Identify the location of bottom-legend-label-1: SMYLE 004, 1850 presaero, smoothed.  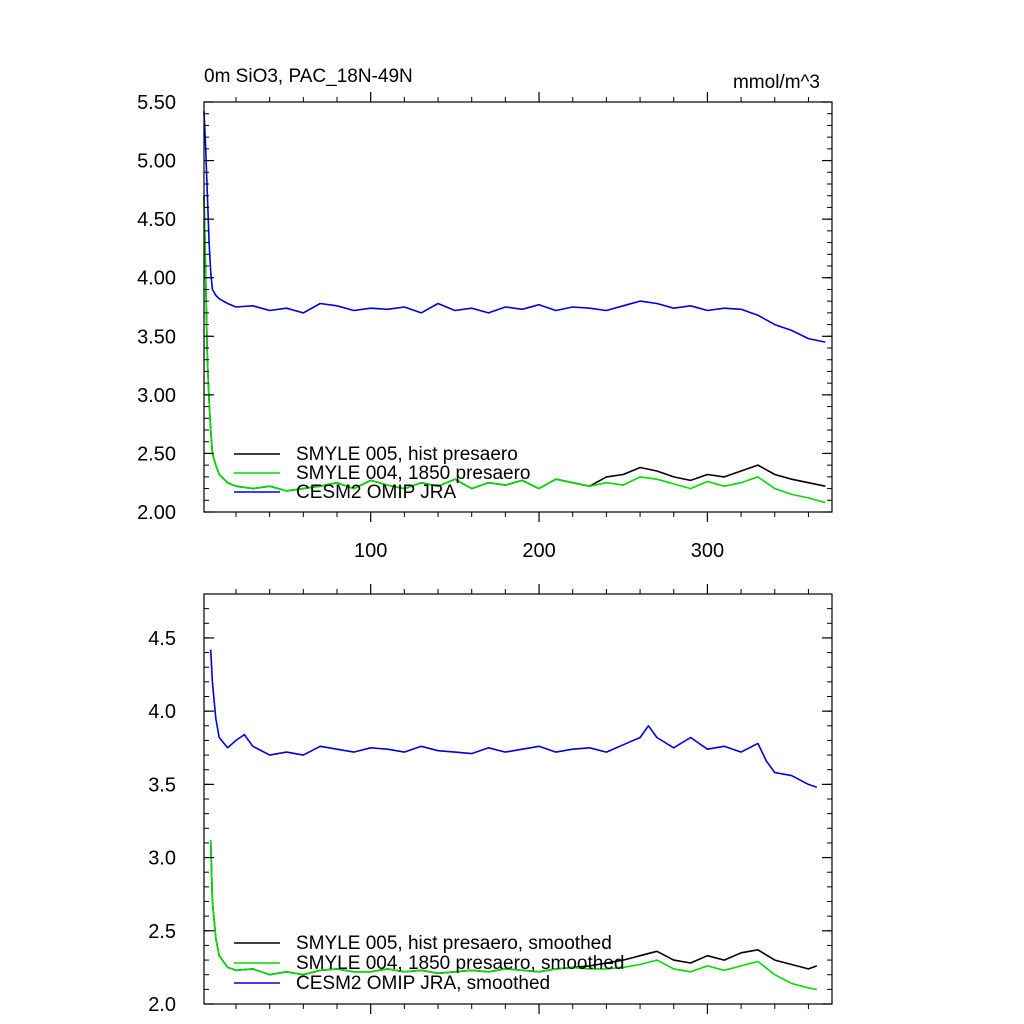
(460, 963).